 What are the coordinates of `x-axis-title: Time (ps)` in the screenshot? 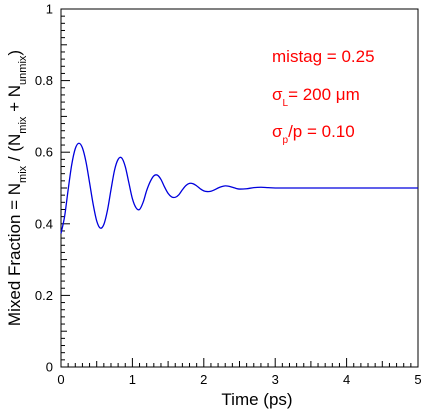 It's located at (256, 399).